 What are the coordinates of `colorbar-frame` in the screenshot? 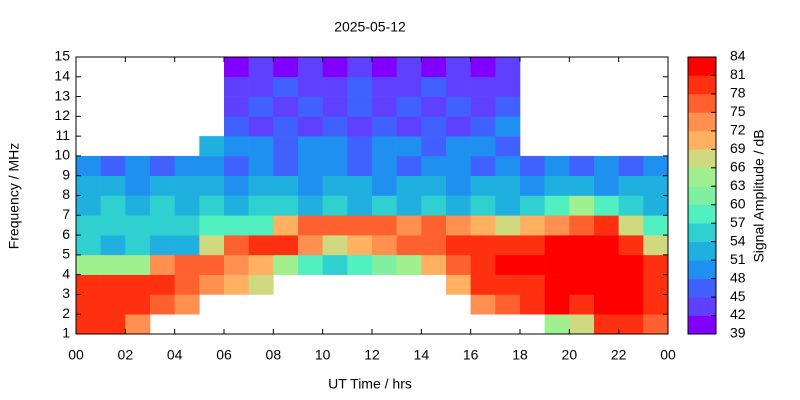 It's located at (702, 195).